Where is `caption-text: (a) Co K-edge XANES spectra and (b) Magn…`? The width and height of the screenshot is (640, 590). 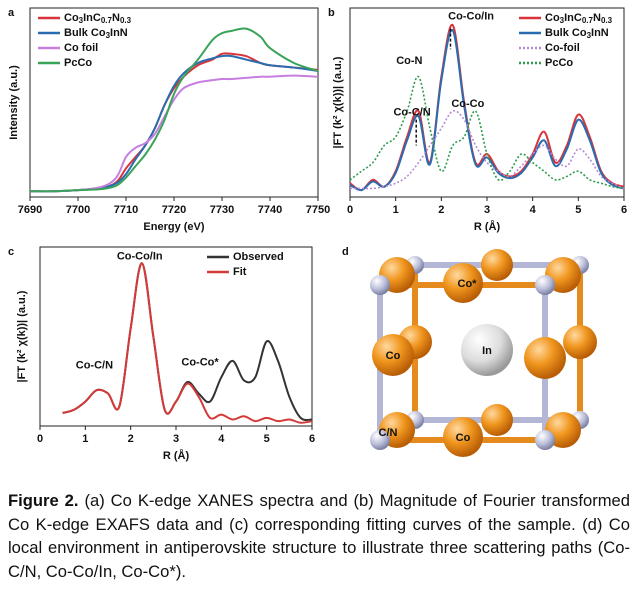
caption-text: (a) Co K-edge XANES spectra and (b) Magn… is located at coordinates (319, 536).